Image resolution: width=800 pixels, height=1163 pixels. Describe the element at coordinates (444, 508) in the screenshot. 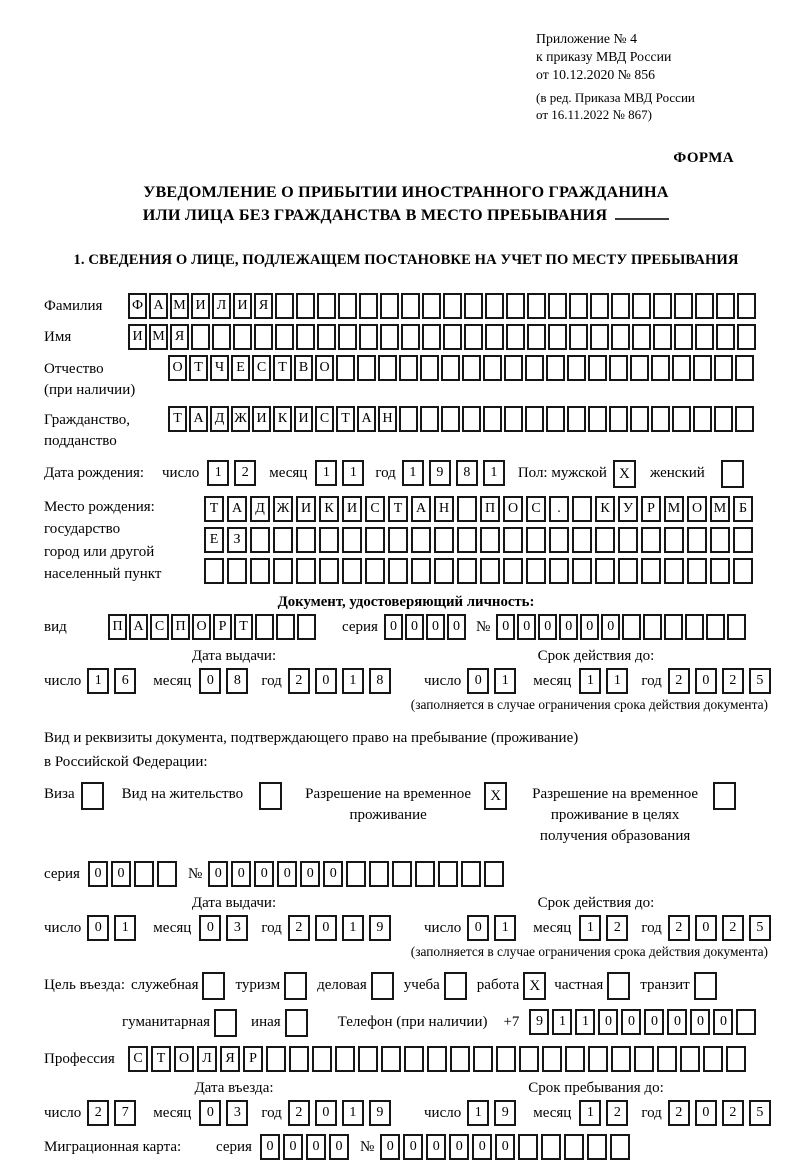

I see `cell: Н` at that location.